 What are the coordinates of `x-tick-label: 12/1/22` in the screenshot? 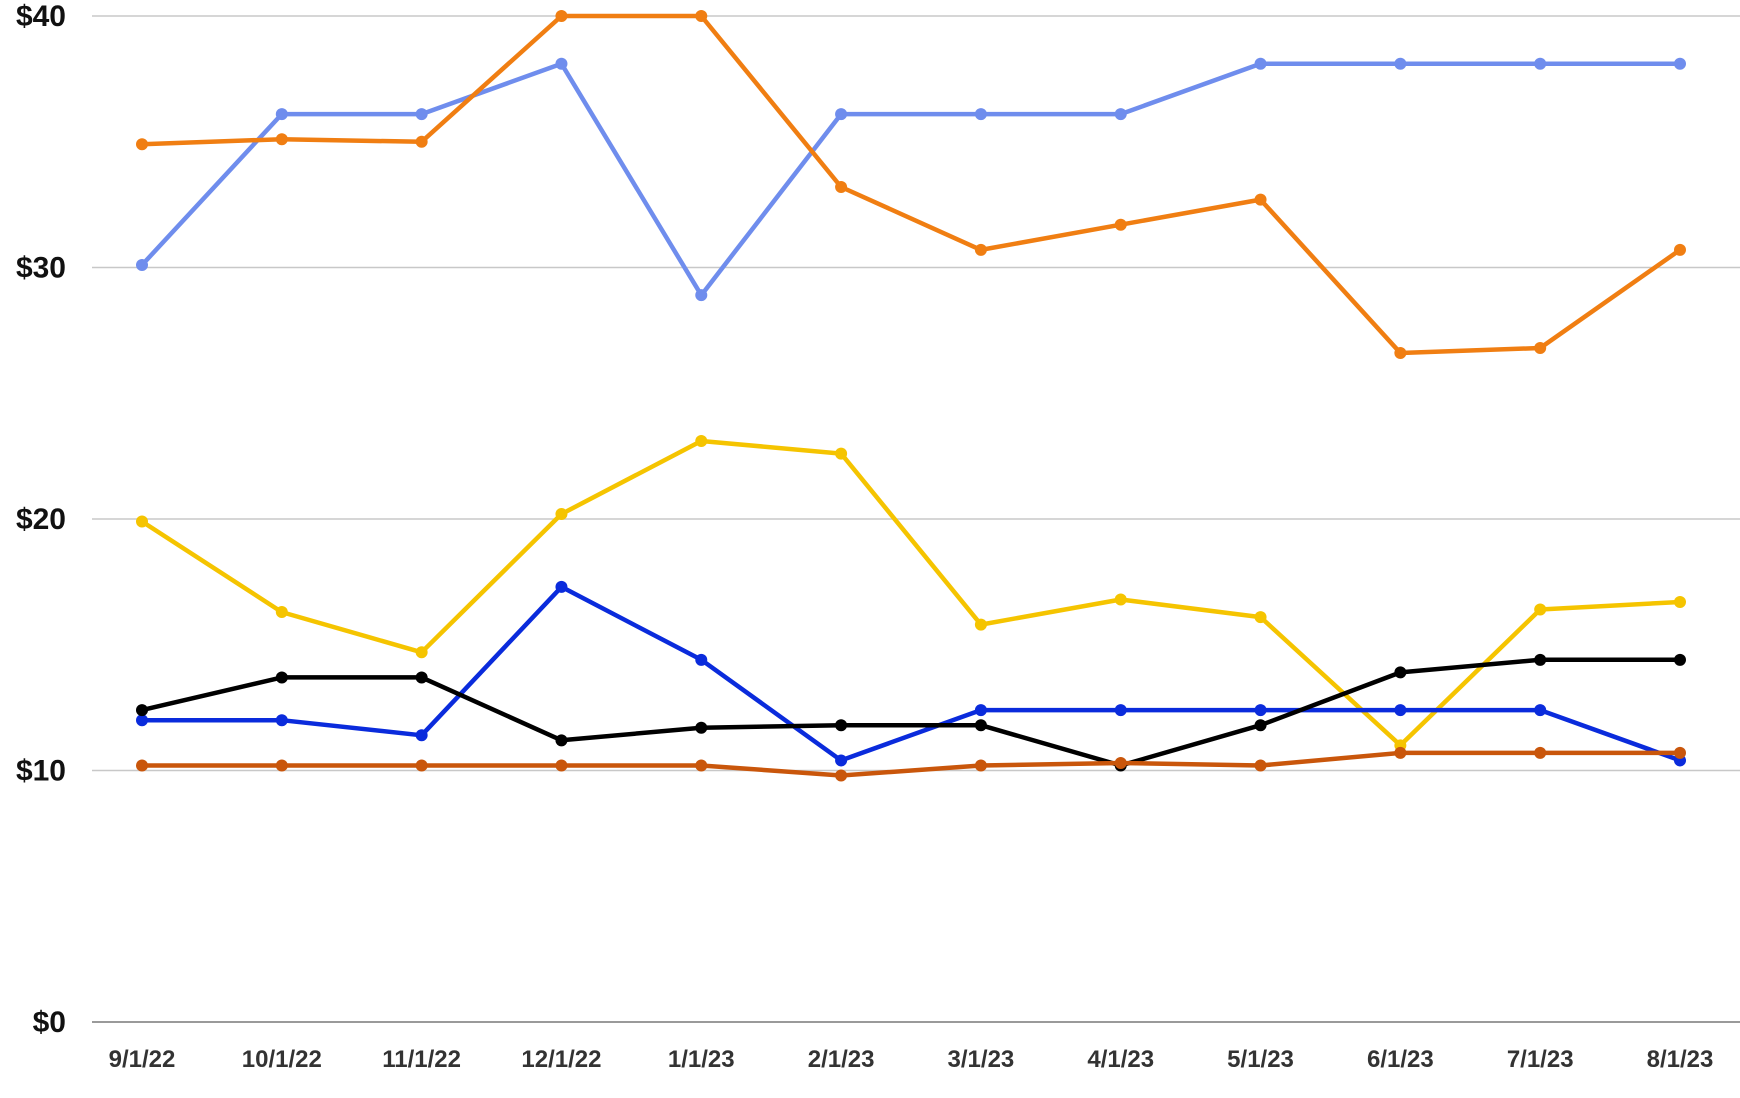 It's located at (561, 1059).